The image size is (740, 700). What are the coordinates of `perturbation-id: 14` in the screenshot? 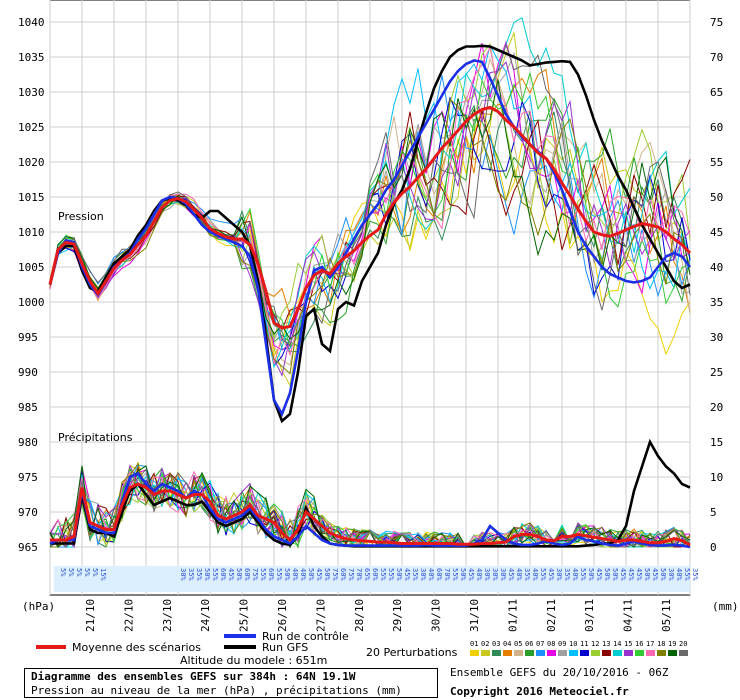 It's located at (617, 644).